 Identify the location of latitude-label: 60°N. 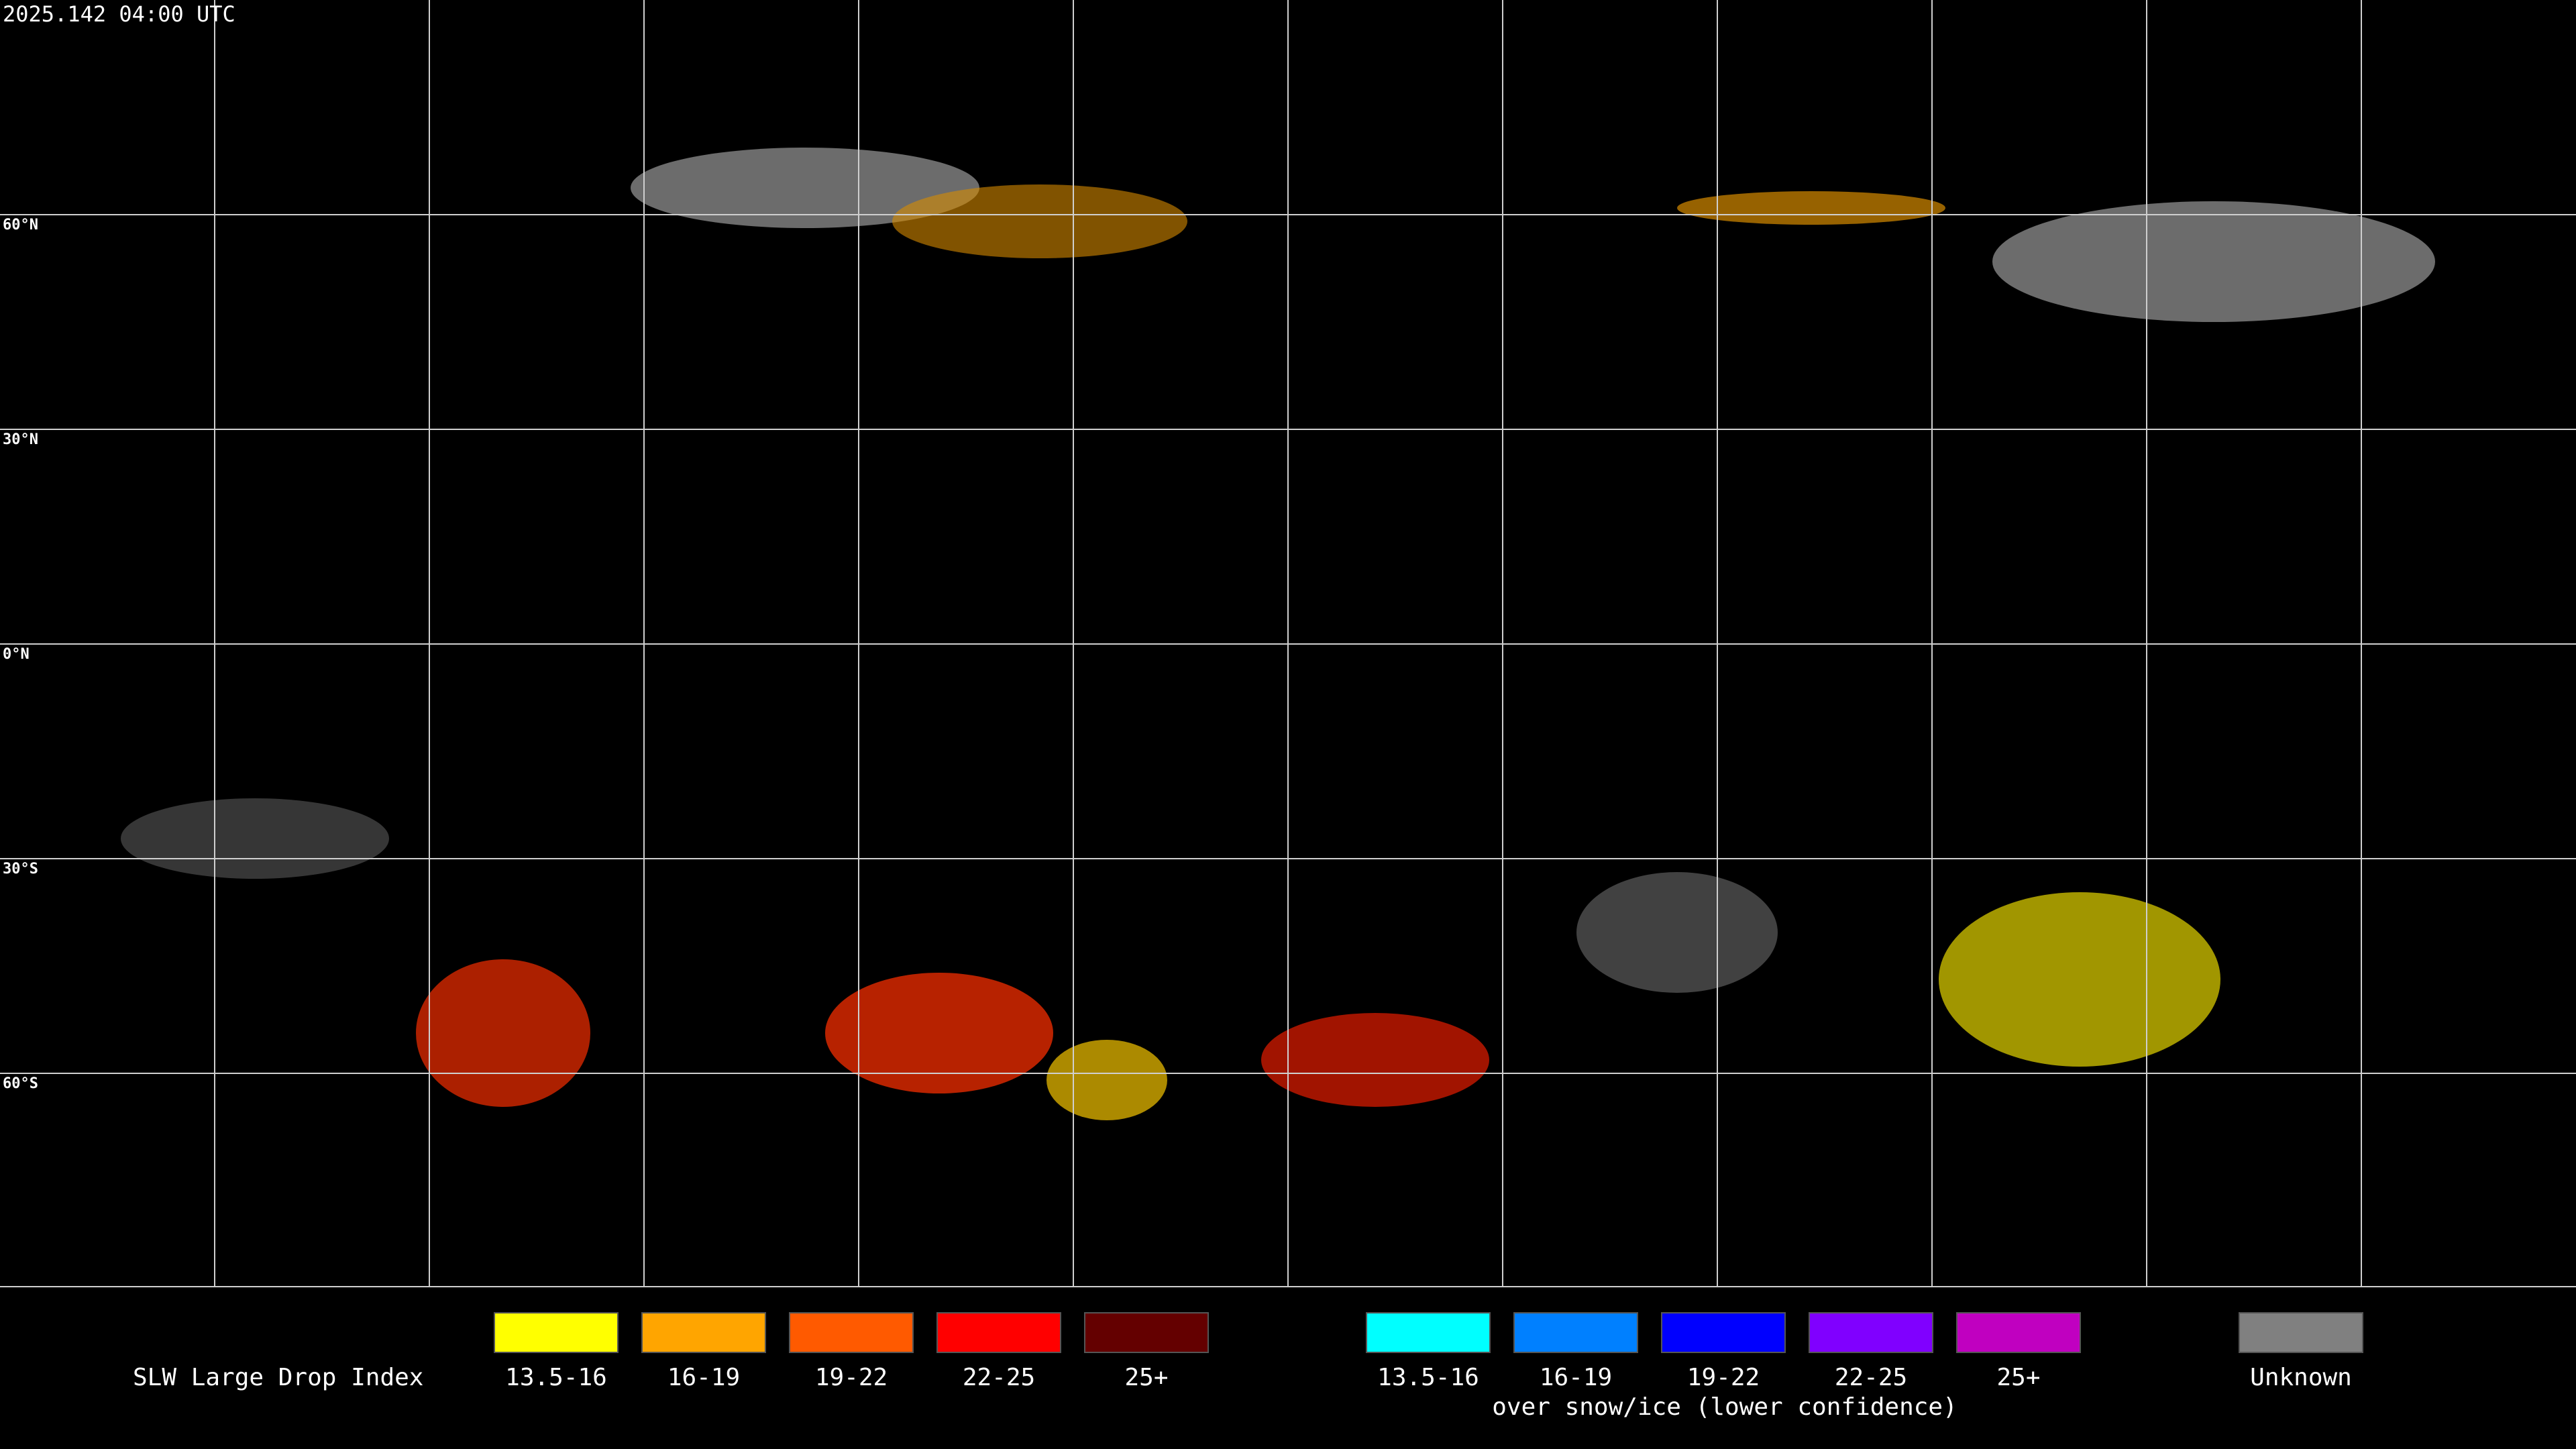
(20, 225).